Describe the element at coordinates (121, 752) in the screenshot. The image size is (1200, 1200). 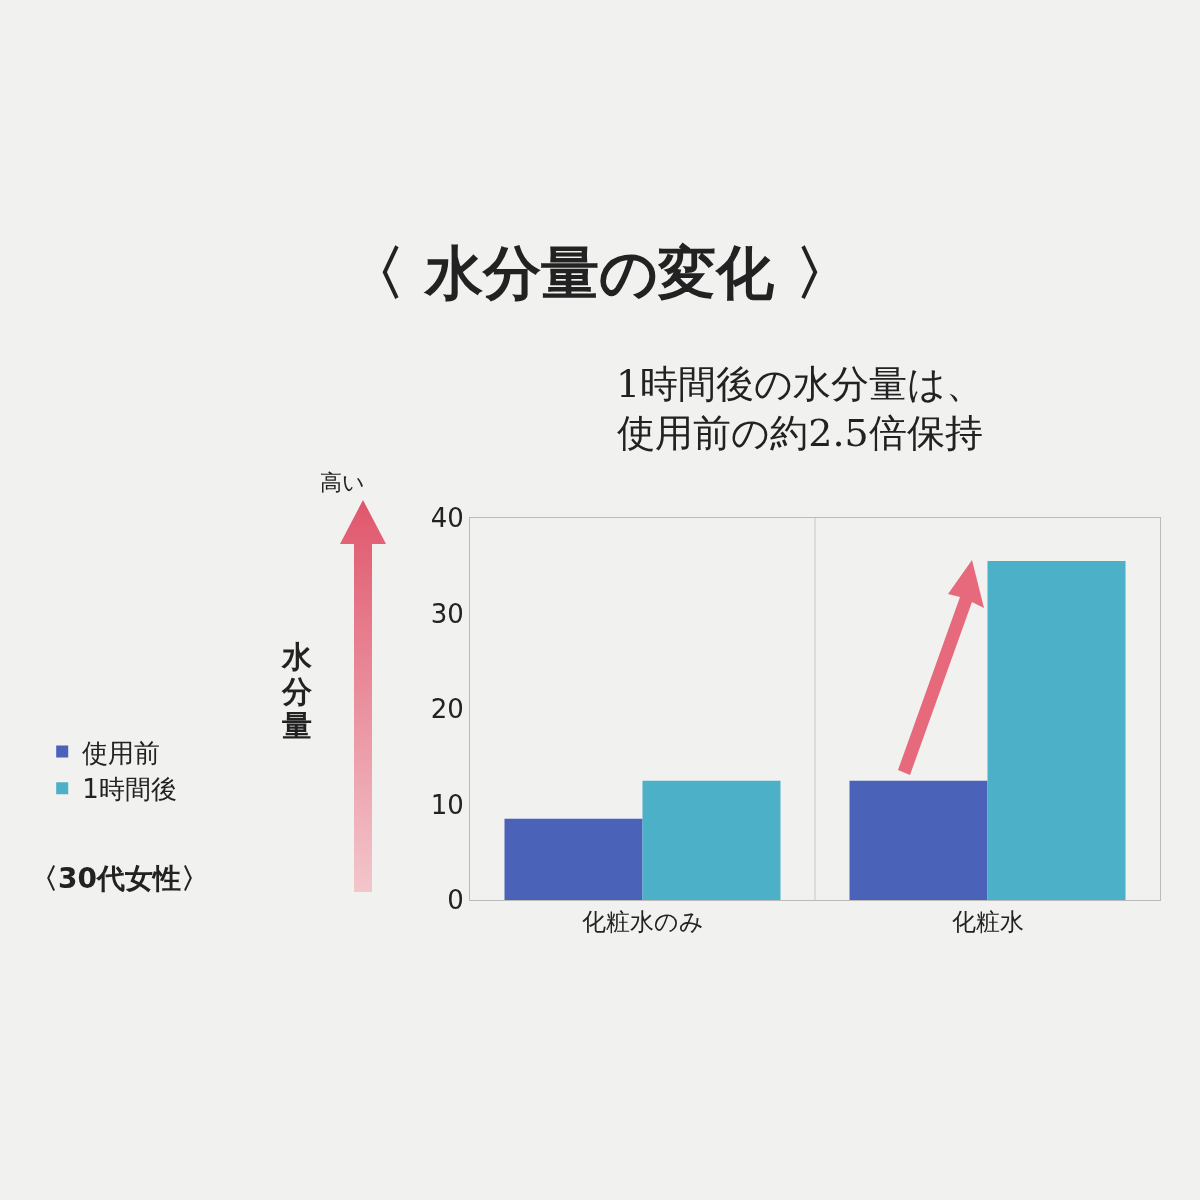
I see `legend-label: 使用前` at that location.